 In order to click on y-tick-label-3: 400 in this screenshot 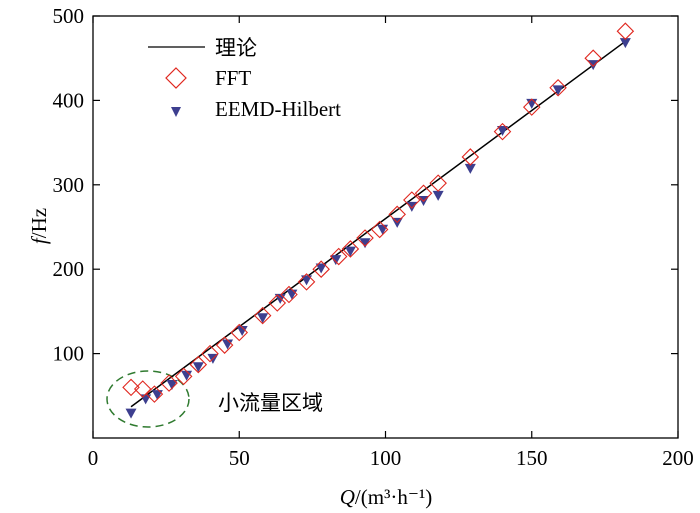, I will do `click(69, 100)`.